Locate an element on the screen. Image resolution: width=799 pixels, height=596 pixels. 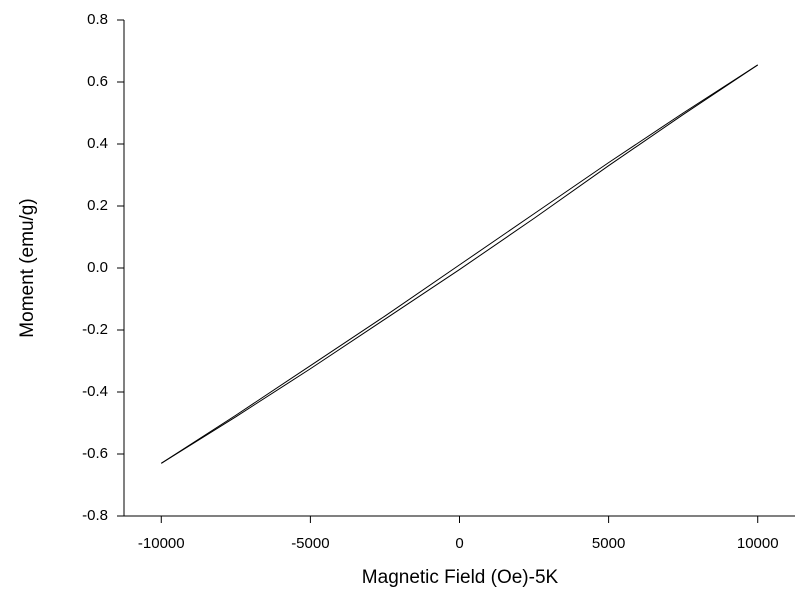
y-tick-label: 0.2 is located at coordinates (97, 205).